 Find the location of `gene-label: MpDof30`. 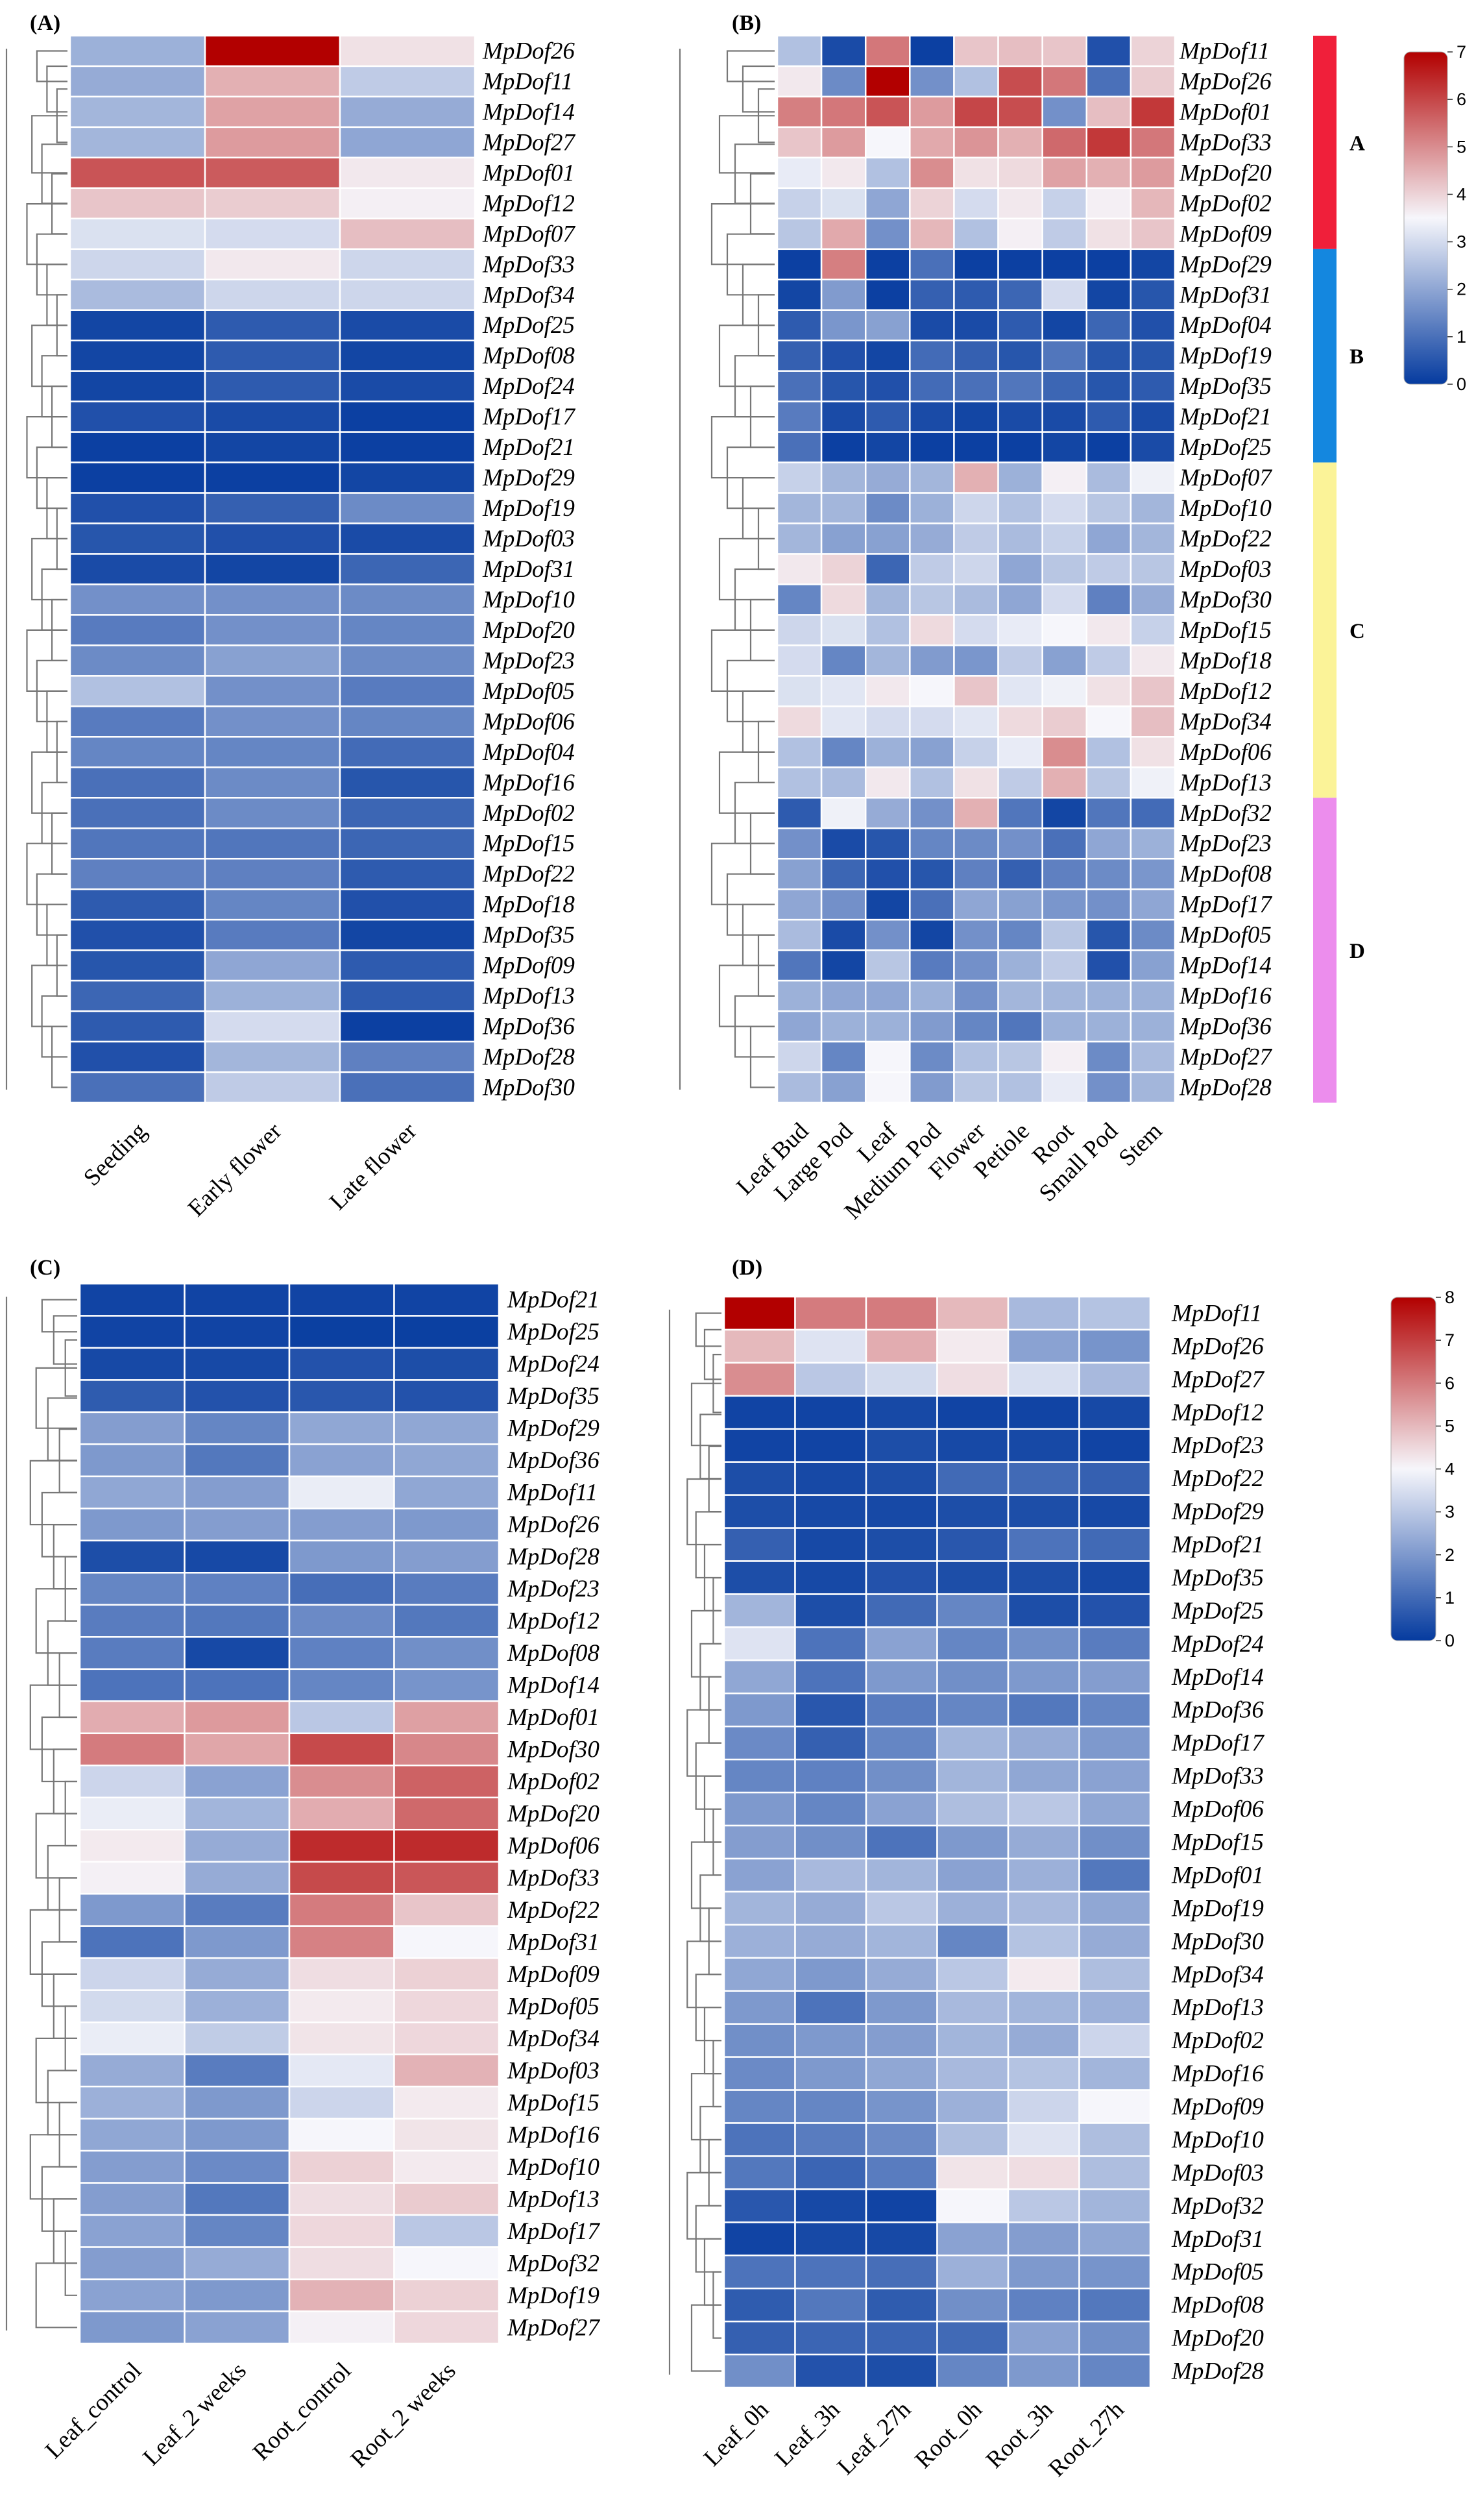

gene-label: MpDof30 is located at coordinates (1217, 1942).